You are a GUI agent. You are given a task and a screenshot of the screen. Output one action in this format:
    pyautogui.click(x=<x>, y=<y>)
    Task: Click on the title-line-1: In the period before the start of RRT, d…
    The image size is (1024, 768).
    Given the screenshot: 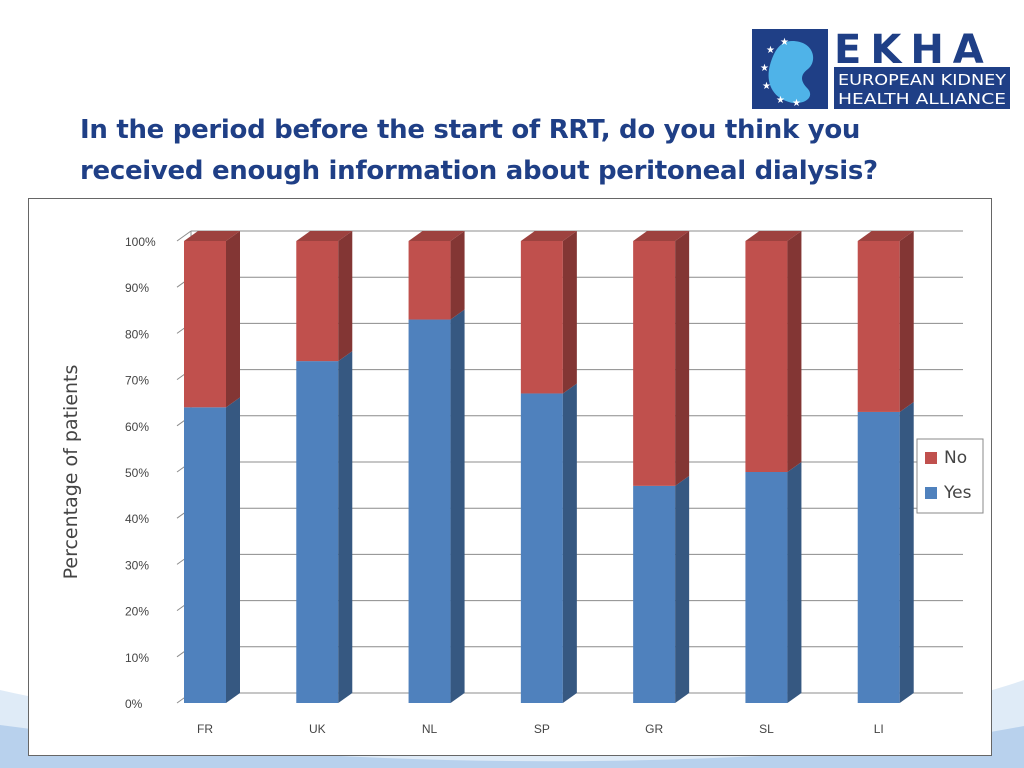 What is the action you would take?
    pyautogui.click(x=470, y=130)
    